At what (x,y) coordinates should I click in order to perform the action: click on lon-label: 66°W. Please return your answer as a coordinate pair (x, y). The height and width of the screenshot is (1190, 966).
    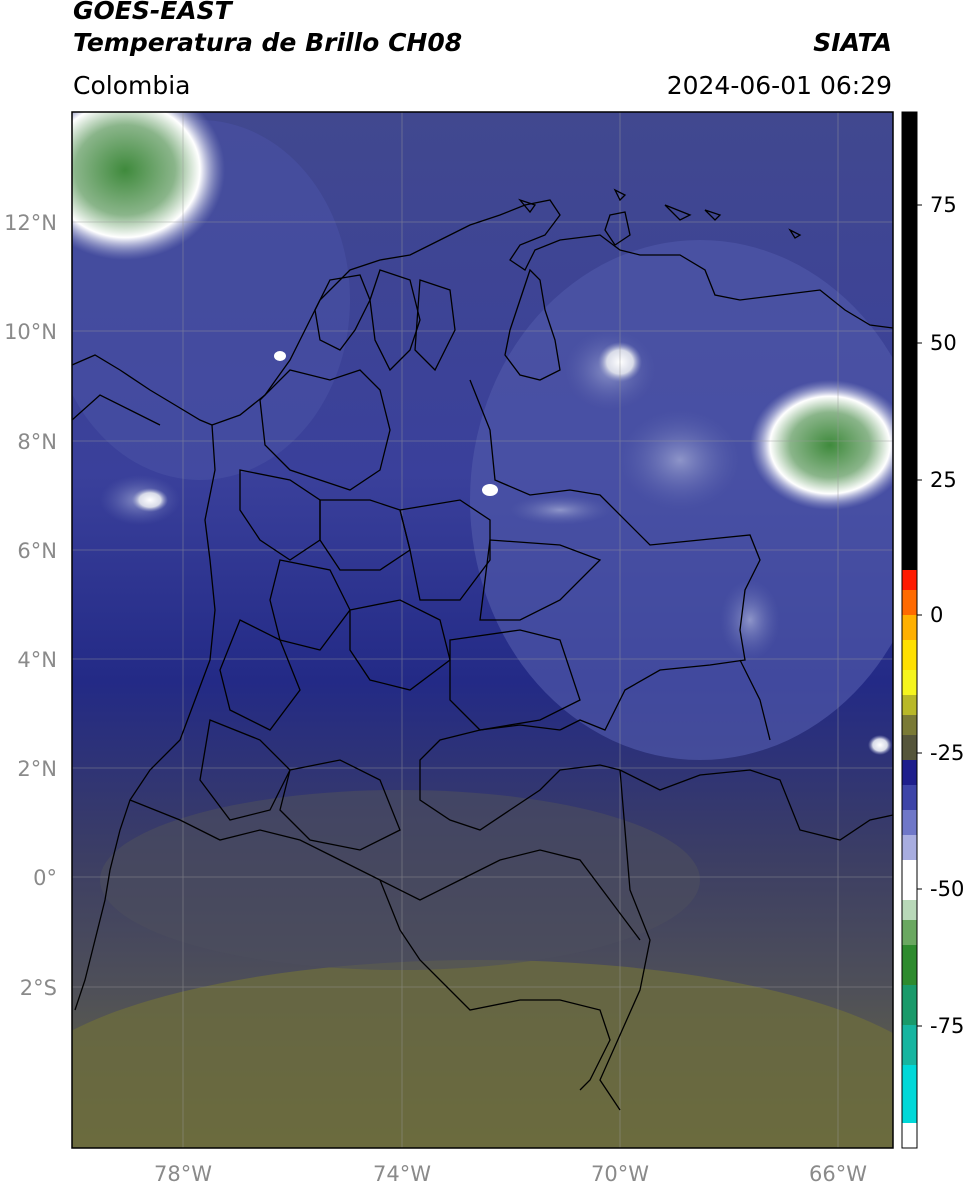
    Looking at the image, I should click on (838, 1174).